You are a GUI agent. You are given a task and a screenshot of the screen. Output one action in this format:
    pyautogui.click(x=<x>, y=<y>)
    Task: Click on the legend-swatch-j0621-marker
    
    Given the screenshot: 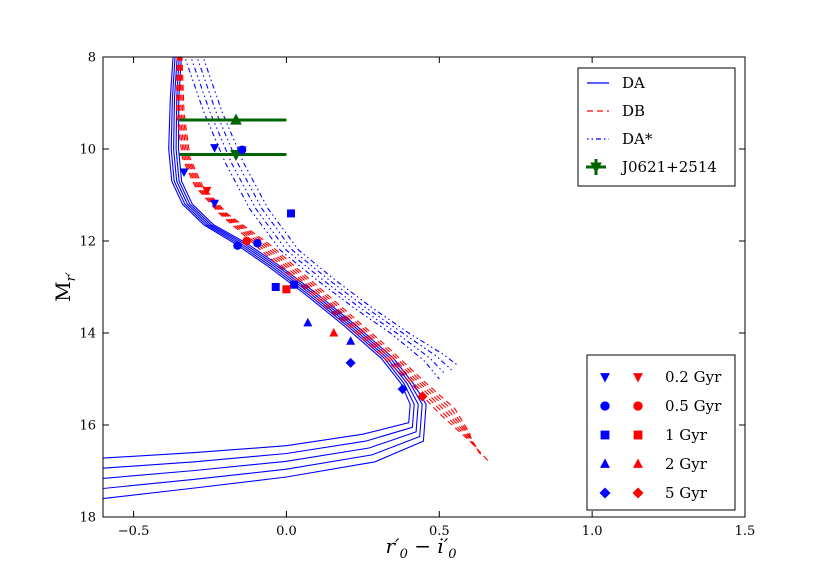 What is the action you would take?
    pyautogui.click(x=596, y=168)
    